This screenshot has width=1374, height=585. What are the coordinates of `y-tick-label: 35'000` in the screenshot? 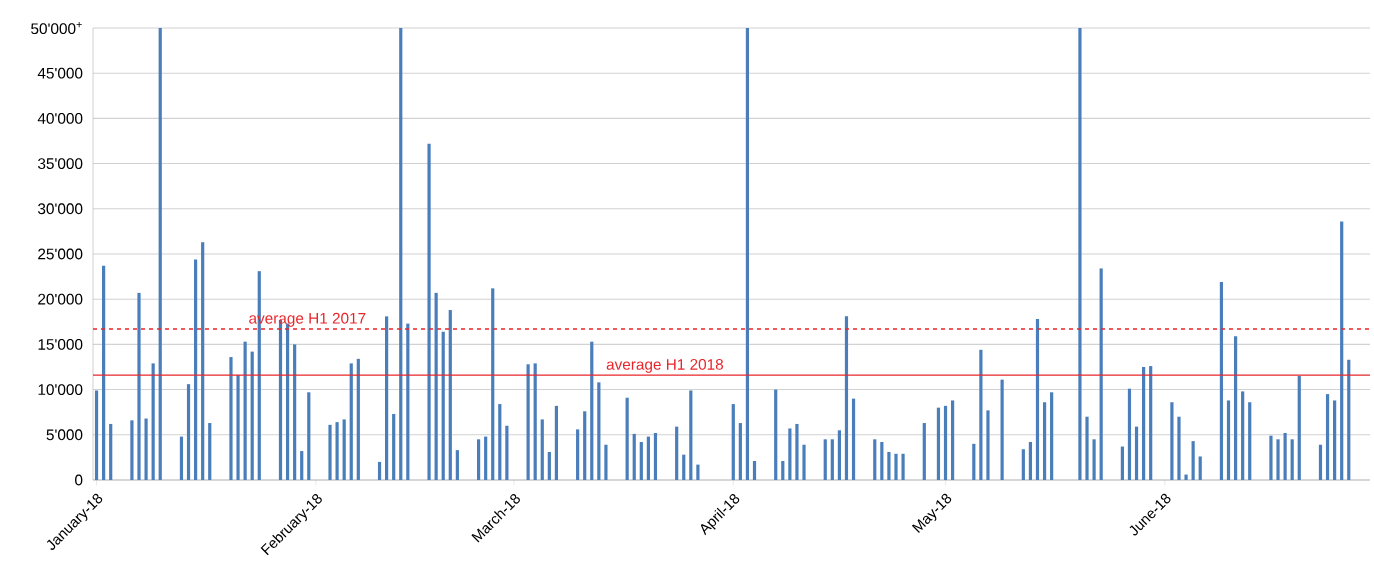 It's located at (60, 164).